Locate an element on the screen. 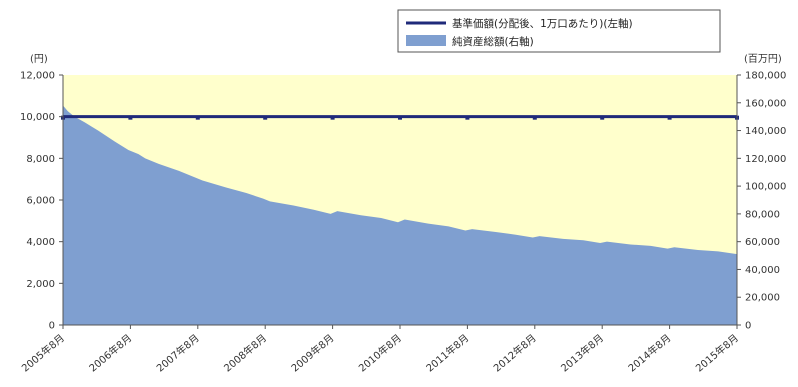  legend-label-nav: 基準価額(分配後、1万口あたり)(左軸) is located at coordinates (542, 23).